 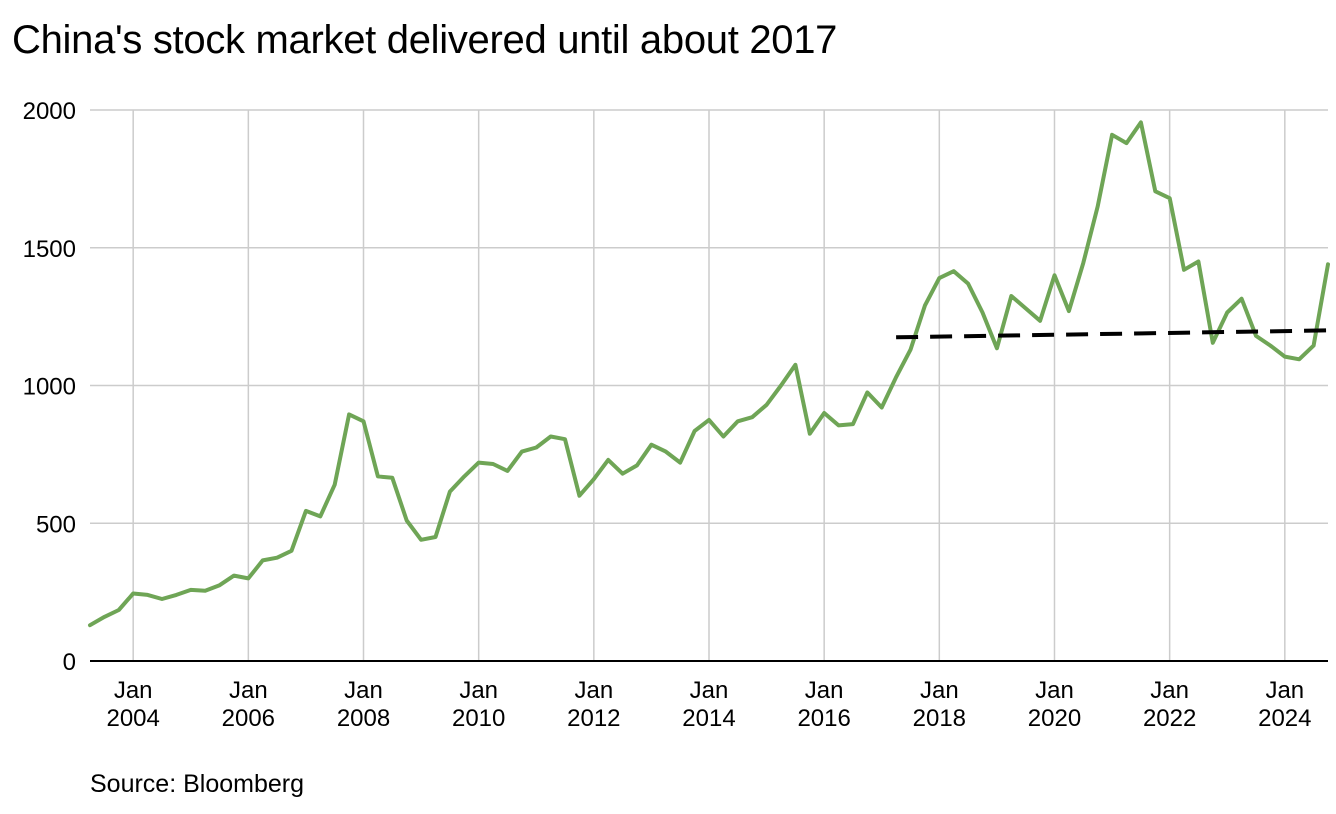 I want to click on x-tick-label-year: 2020, so click(x=1054, y=718).